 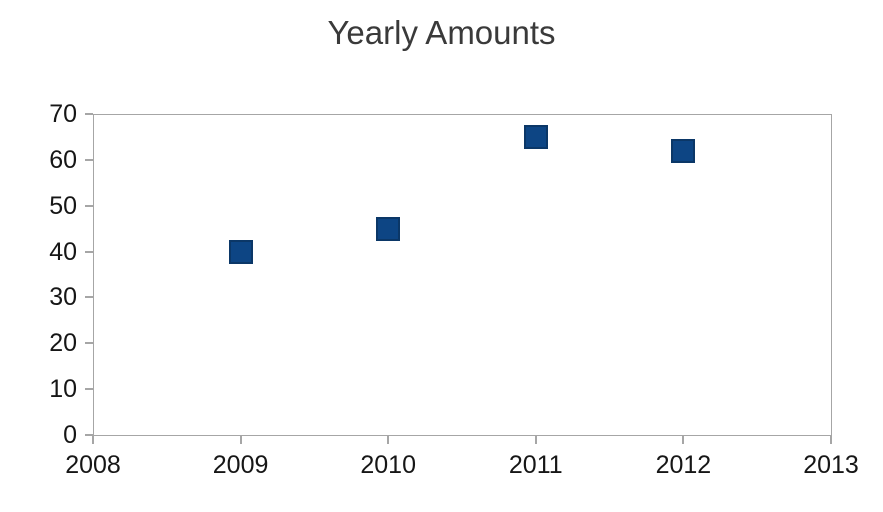 What do you see at coordinates (240, 465) in the screenshot?
I see `x-axis-tick-label: 2009` at bounding box center [240, 465].